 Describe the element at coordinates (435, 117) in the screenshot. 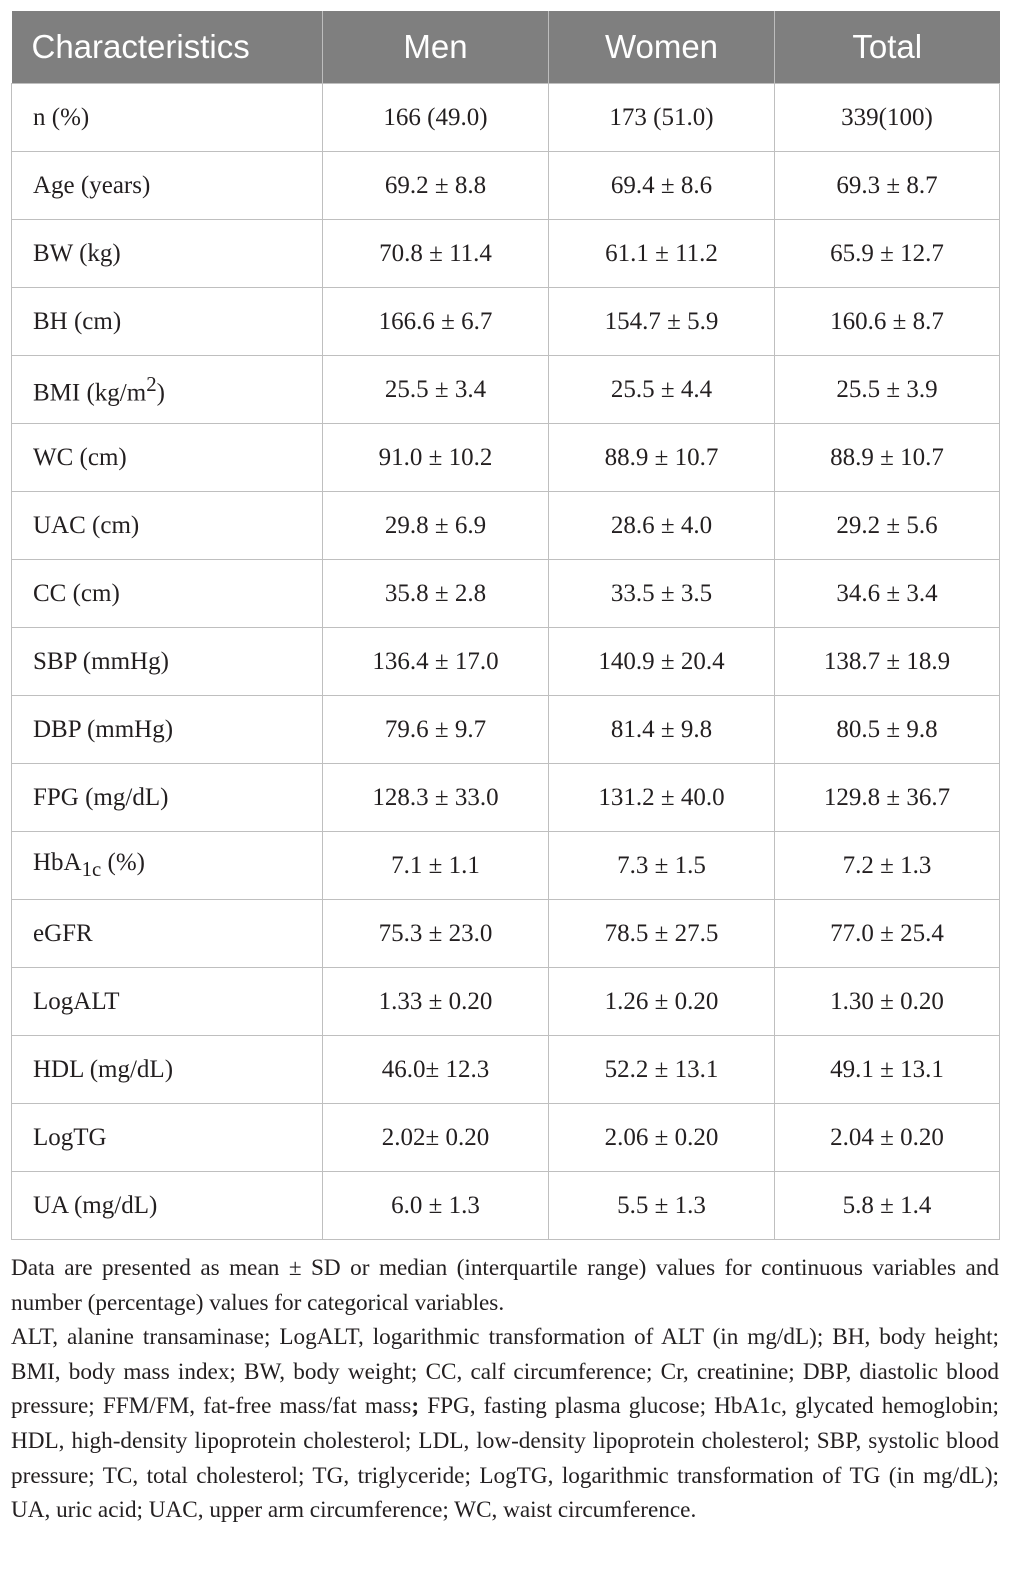

I see `cell-men: 166 (49.0)` at that location.